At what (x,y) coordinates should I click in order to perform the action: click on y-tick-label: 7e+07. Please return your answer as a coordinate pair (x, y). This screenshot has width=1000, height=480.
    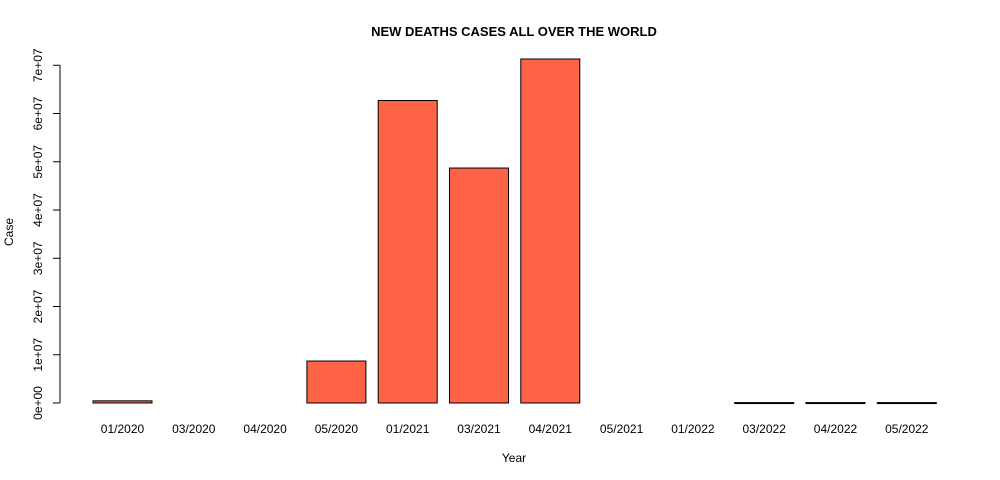
    Looking at the image, I should click on (38, 65).